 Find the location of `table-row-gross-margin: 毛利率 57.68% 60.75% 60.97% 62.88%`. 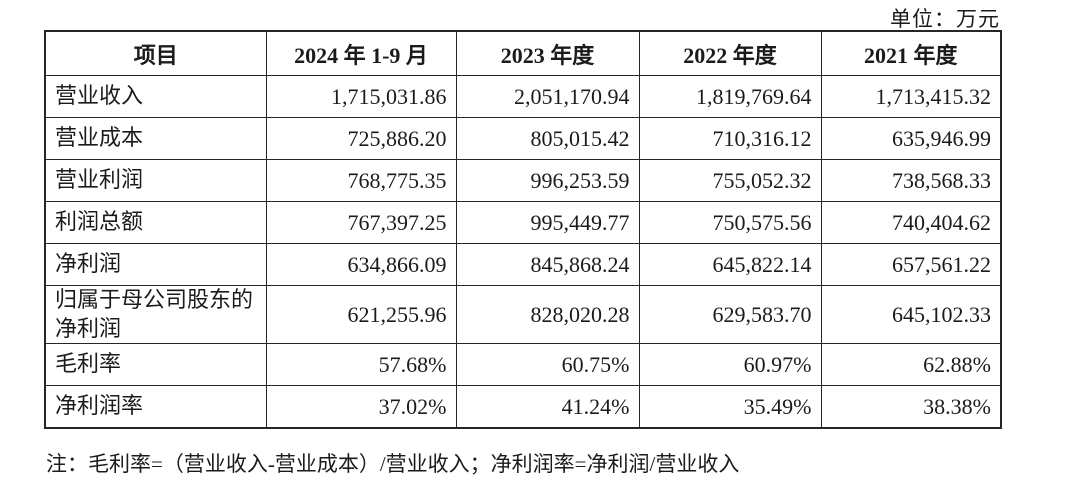

table-row-gross-margin: 毛利率 57.68% 60.75% 60.97% 62.88% is located at coordinates (523, 365).